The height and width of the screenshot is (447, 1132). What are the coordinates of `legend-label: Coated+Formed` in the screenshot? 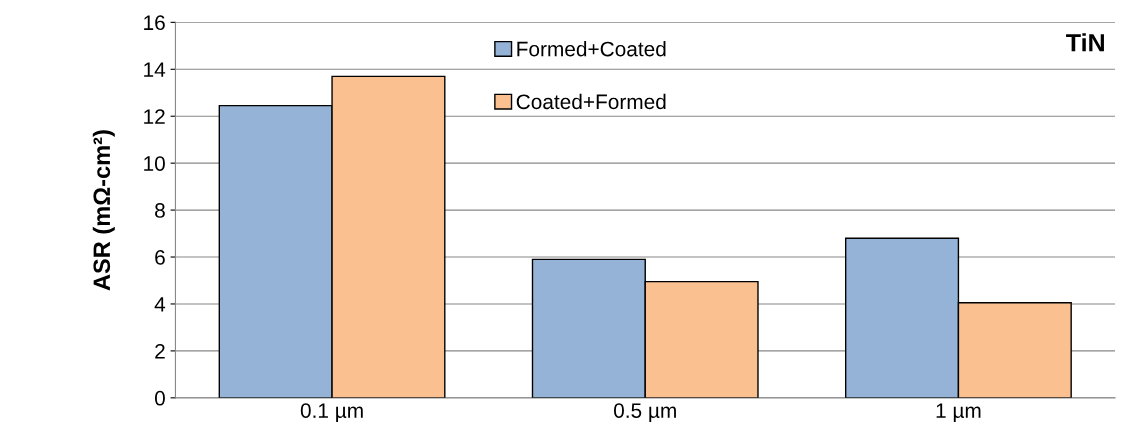 It's located at (591, 101).